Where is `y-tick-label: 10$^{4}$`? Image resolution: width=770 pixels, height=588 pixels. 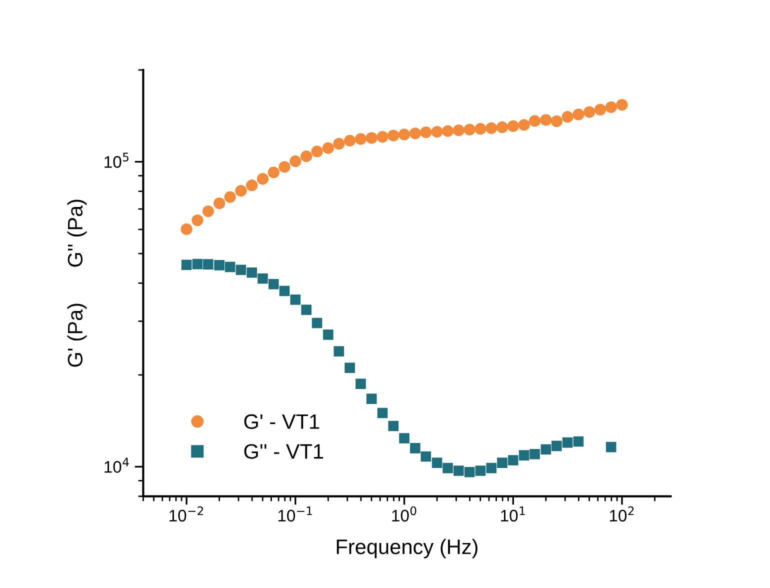
y-tick-label: 10$^{4}$ is located at coordinates (116, 465).